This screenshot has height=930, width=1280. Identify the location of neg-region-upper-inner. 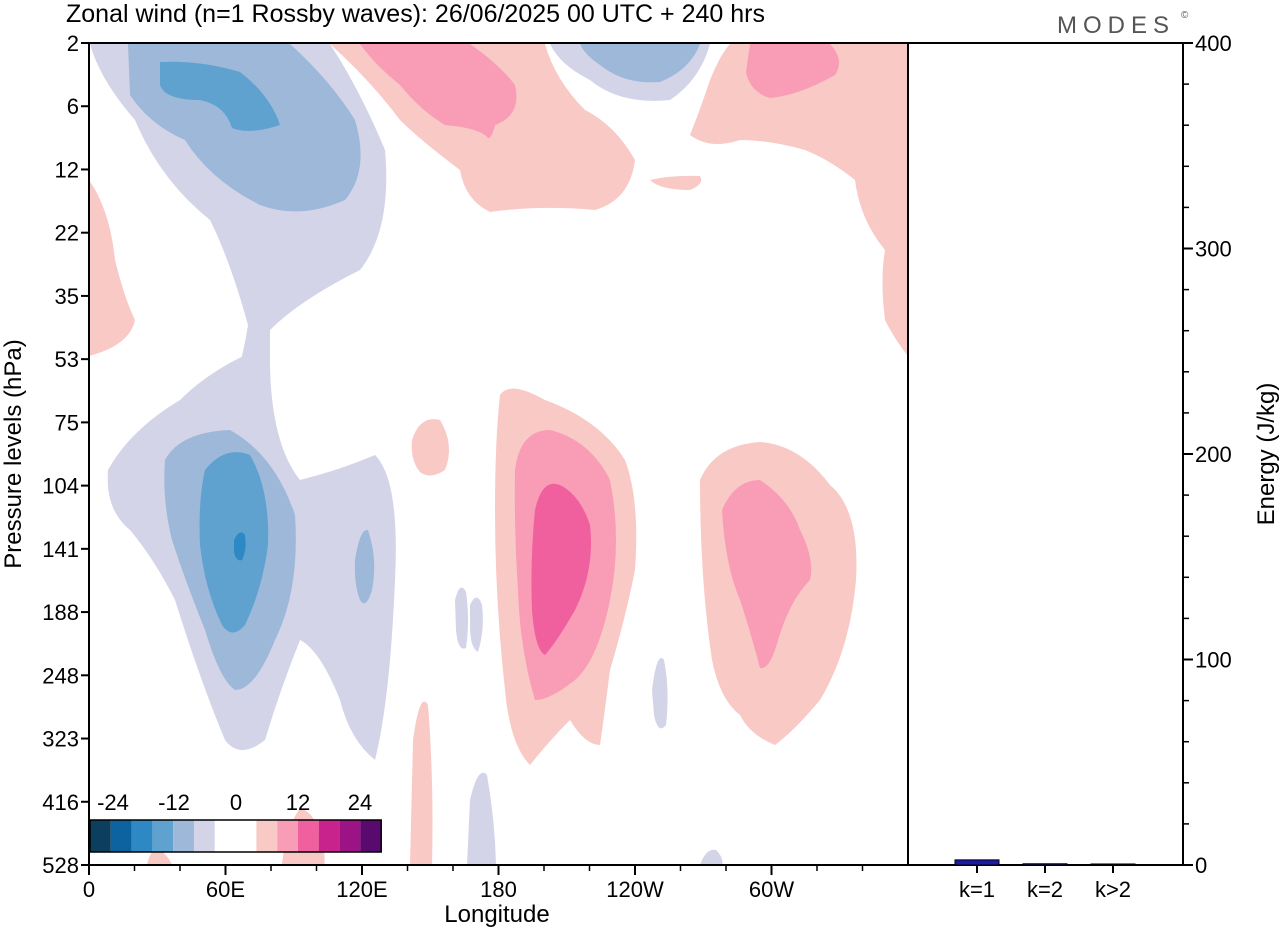
(220, 96).